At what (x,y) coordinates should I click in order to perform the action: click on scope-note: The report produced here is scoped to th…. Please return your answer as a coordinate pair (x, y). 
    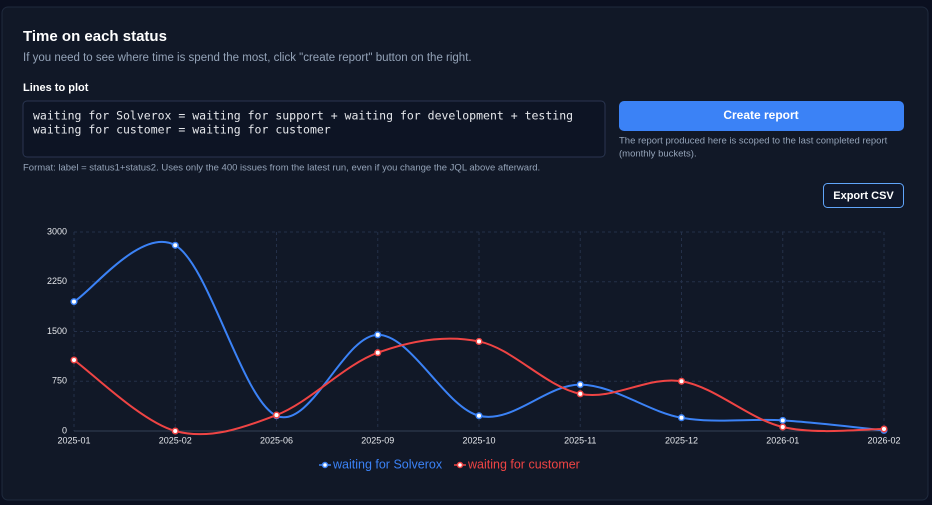
    Looking at the image, I should click on (753, 141).